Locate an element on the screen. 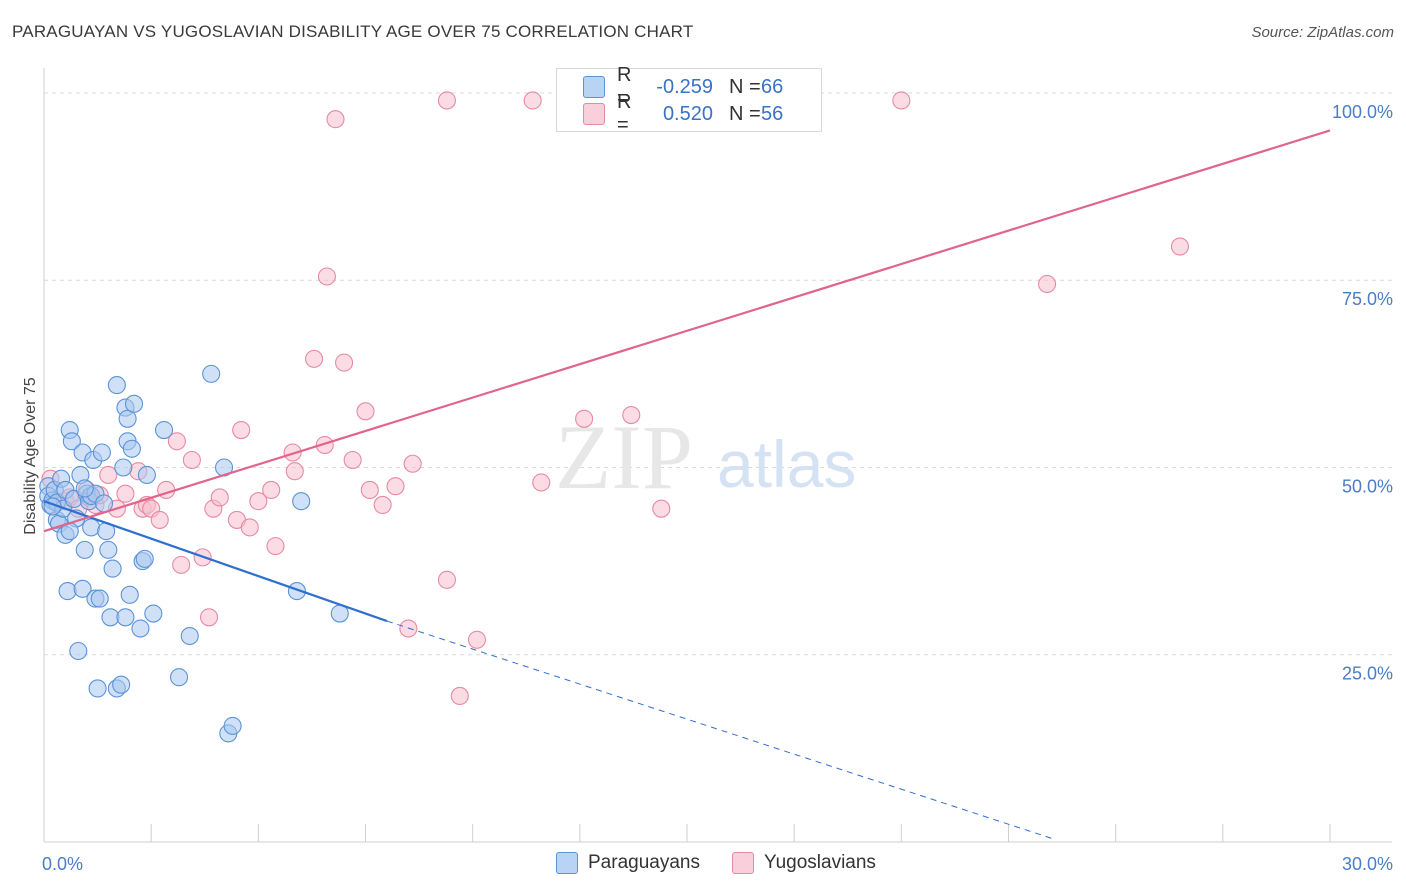 Image resolution: width=1406 pixels, height=892 pixels. y-tick-label: 100.0% is located at coordinates (1362, 112).